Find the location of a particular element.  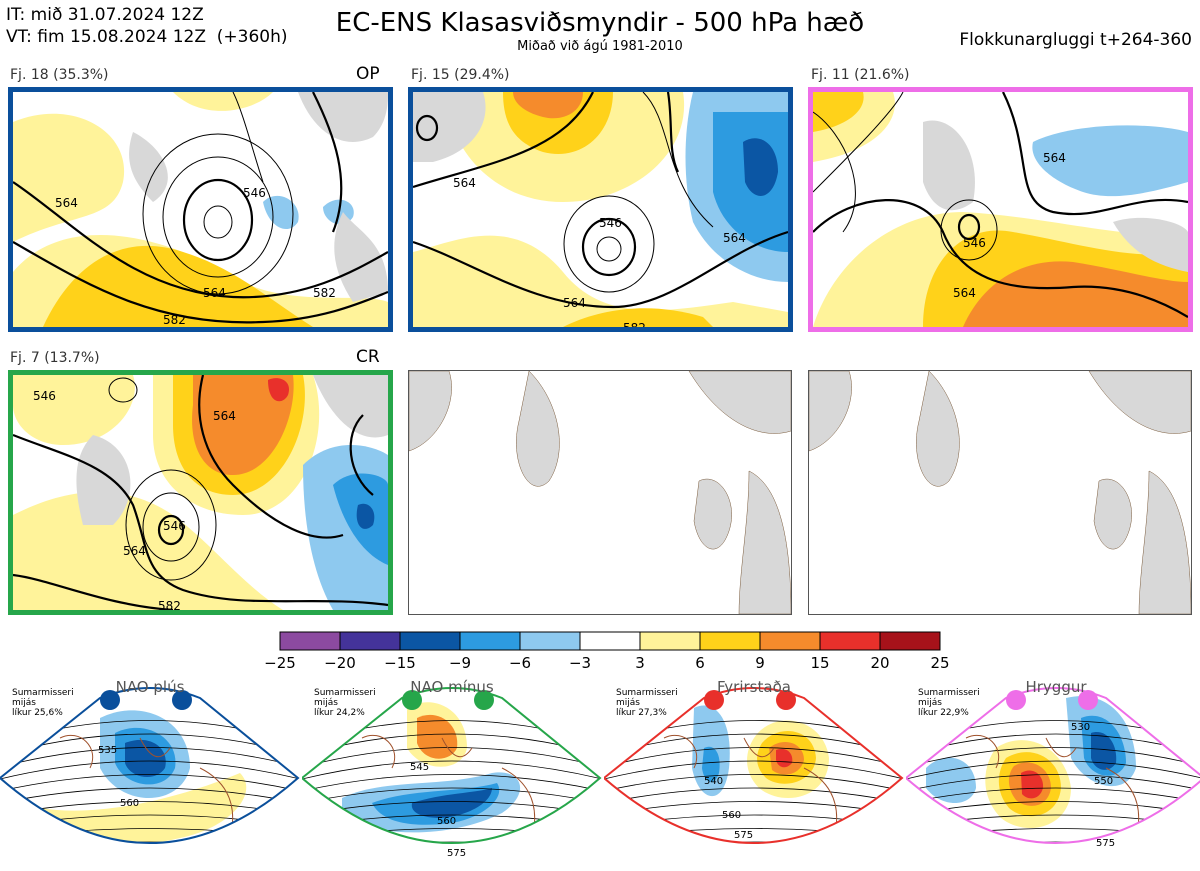

cluster-map-4: 546 546 564 564 582 is located at coordinates (200, 492).